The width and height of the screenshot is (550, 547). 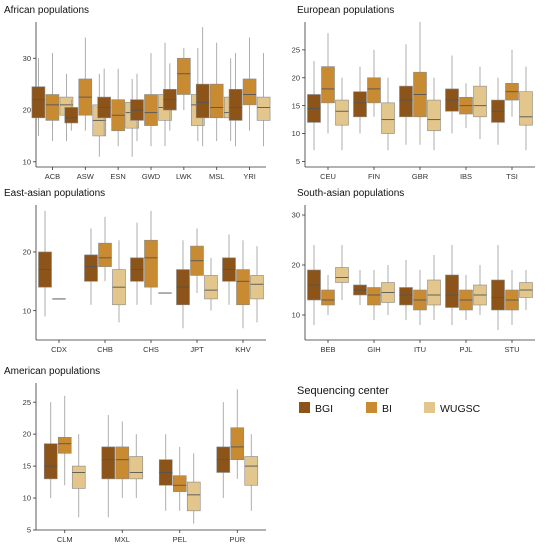 What do you see at coordinates (237, 539) in the screenshot?
I see `x-tick-label: PUR` at bounding box center [237, 539].